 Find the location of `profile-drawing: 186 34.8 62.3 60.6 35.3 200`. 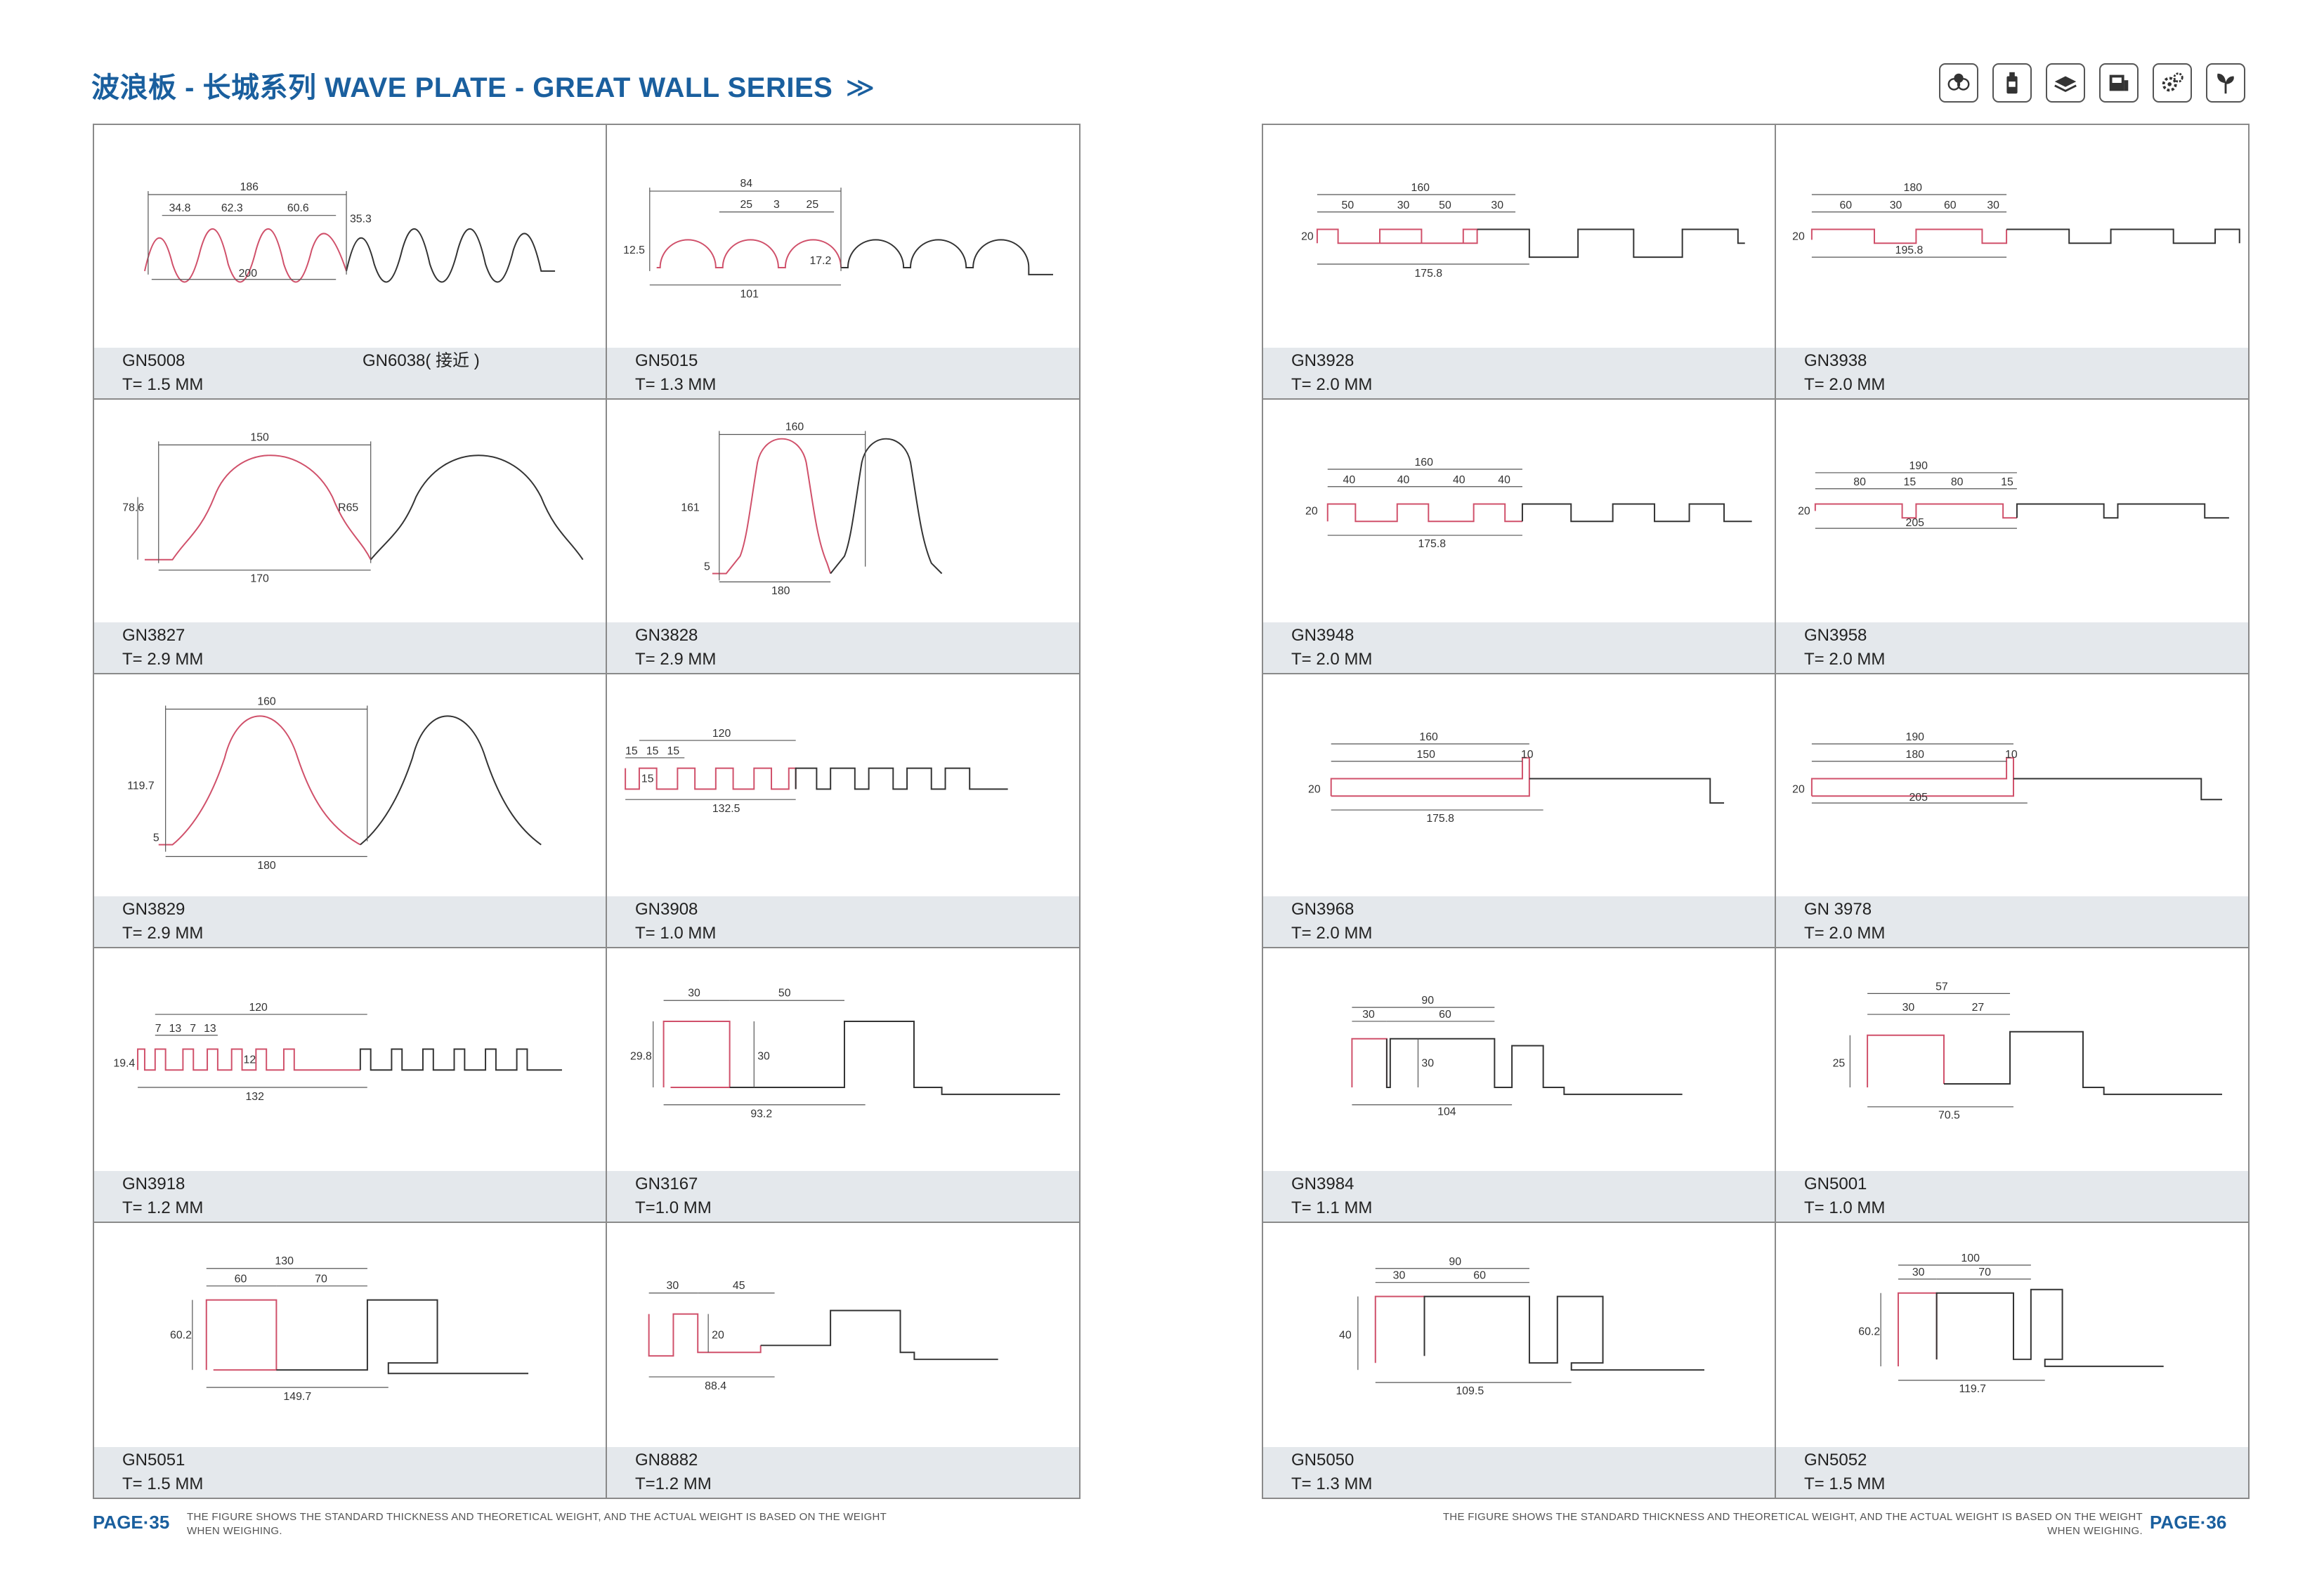

profile-drawing: 186 34.8 62.3 60.6 35.3 200 is located at coordinates (350, 236).